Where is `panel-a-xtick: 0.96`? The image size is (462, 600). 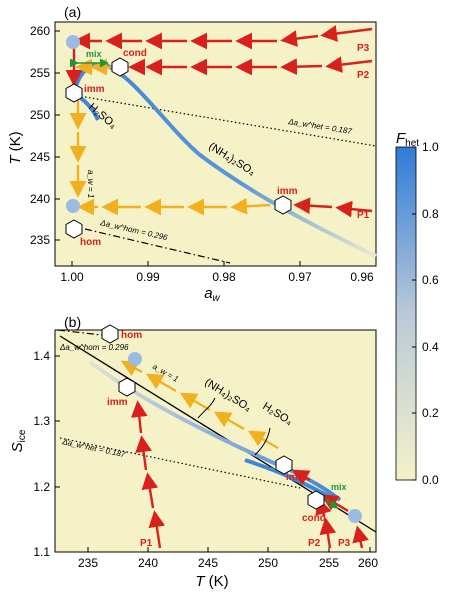
panel-a-xtick: 0.96 is located at coordinates (362, 277).